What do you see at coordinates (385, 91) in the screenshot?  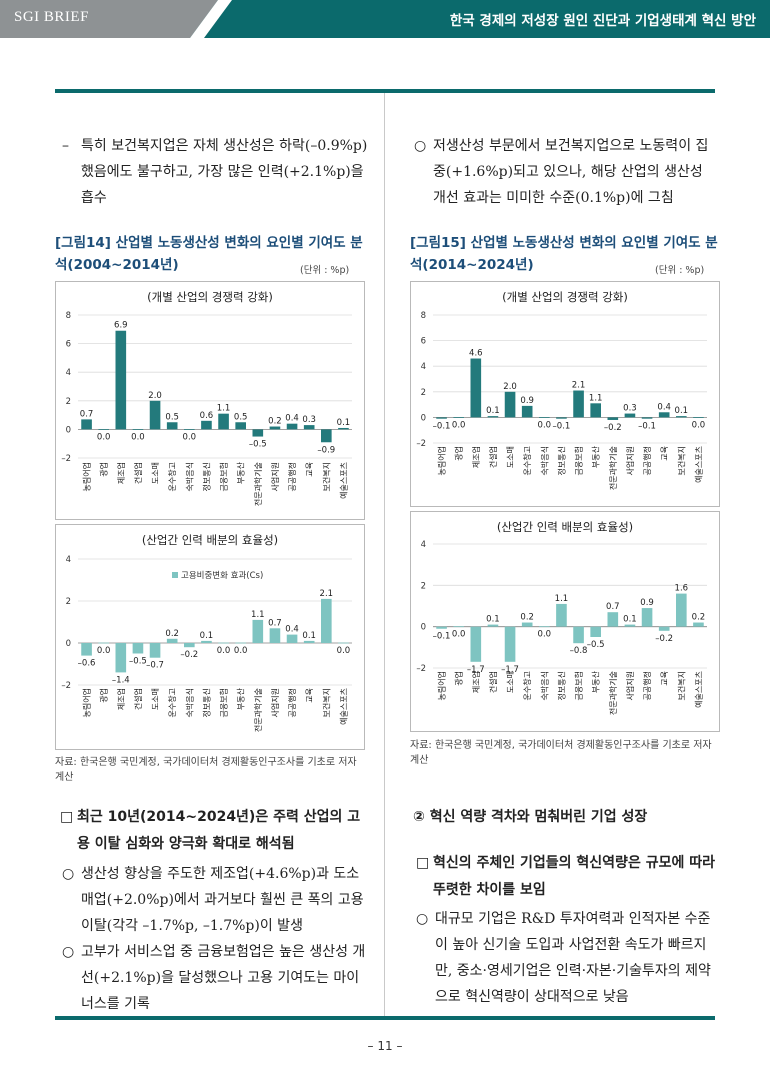 I see `top-rule` at bounding box center [385, 91].